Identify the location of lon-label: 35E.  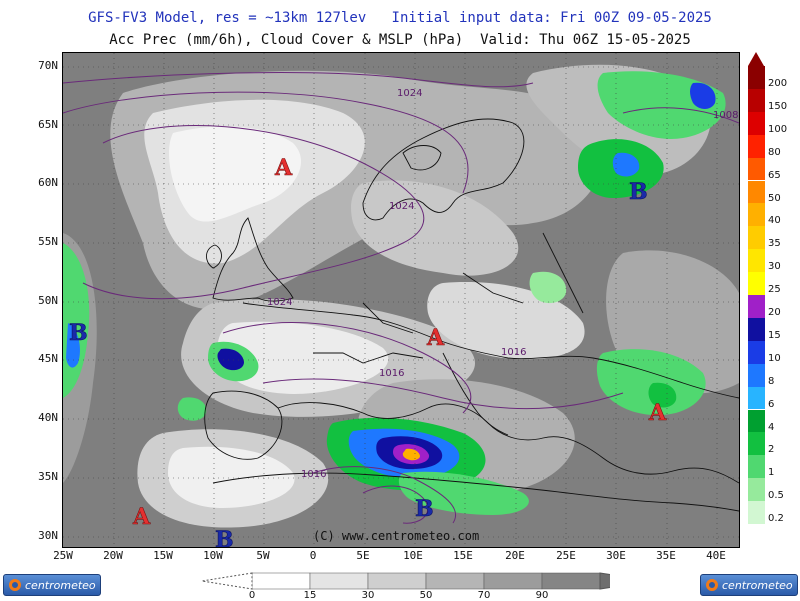
(666, 555).